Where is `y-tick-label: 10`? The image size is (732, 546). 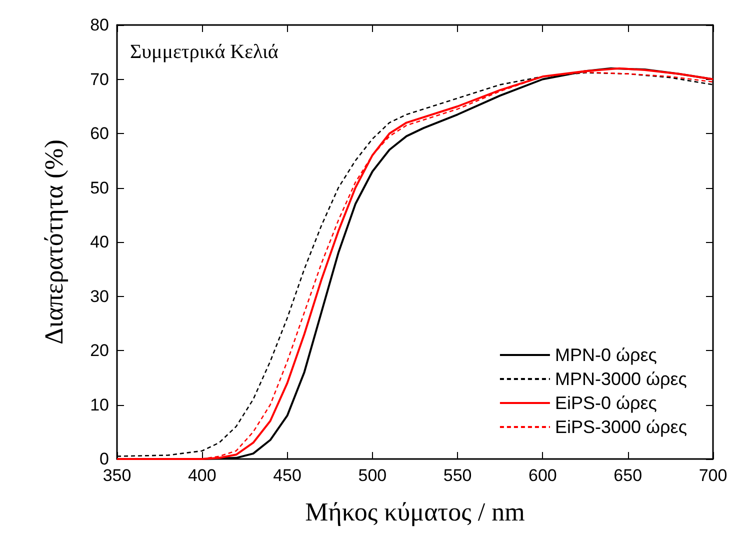 y-tick-label: 10 is located at coordinates (99, 404).